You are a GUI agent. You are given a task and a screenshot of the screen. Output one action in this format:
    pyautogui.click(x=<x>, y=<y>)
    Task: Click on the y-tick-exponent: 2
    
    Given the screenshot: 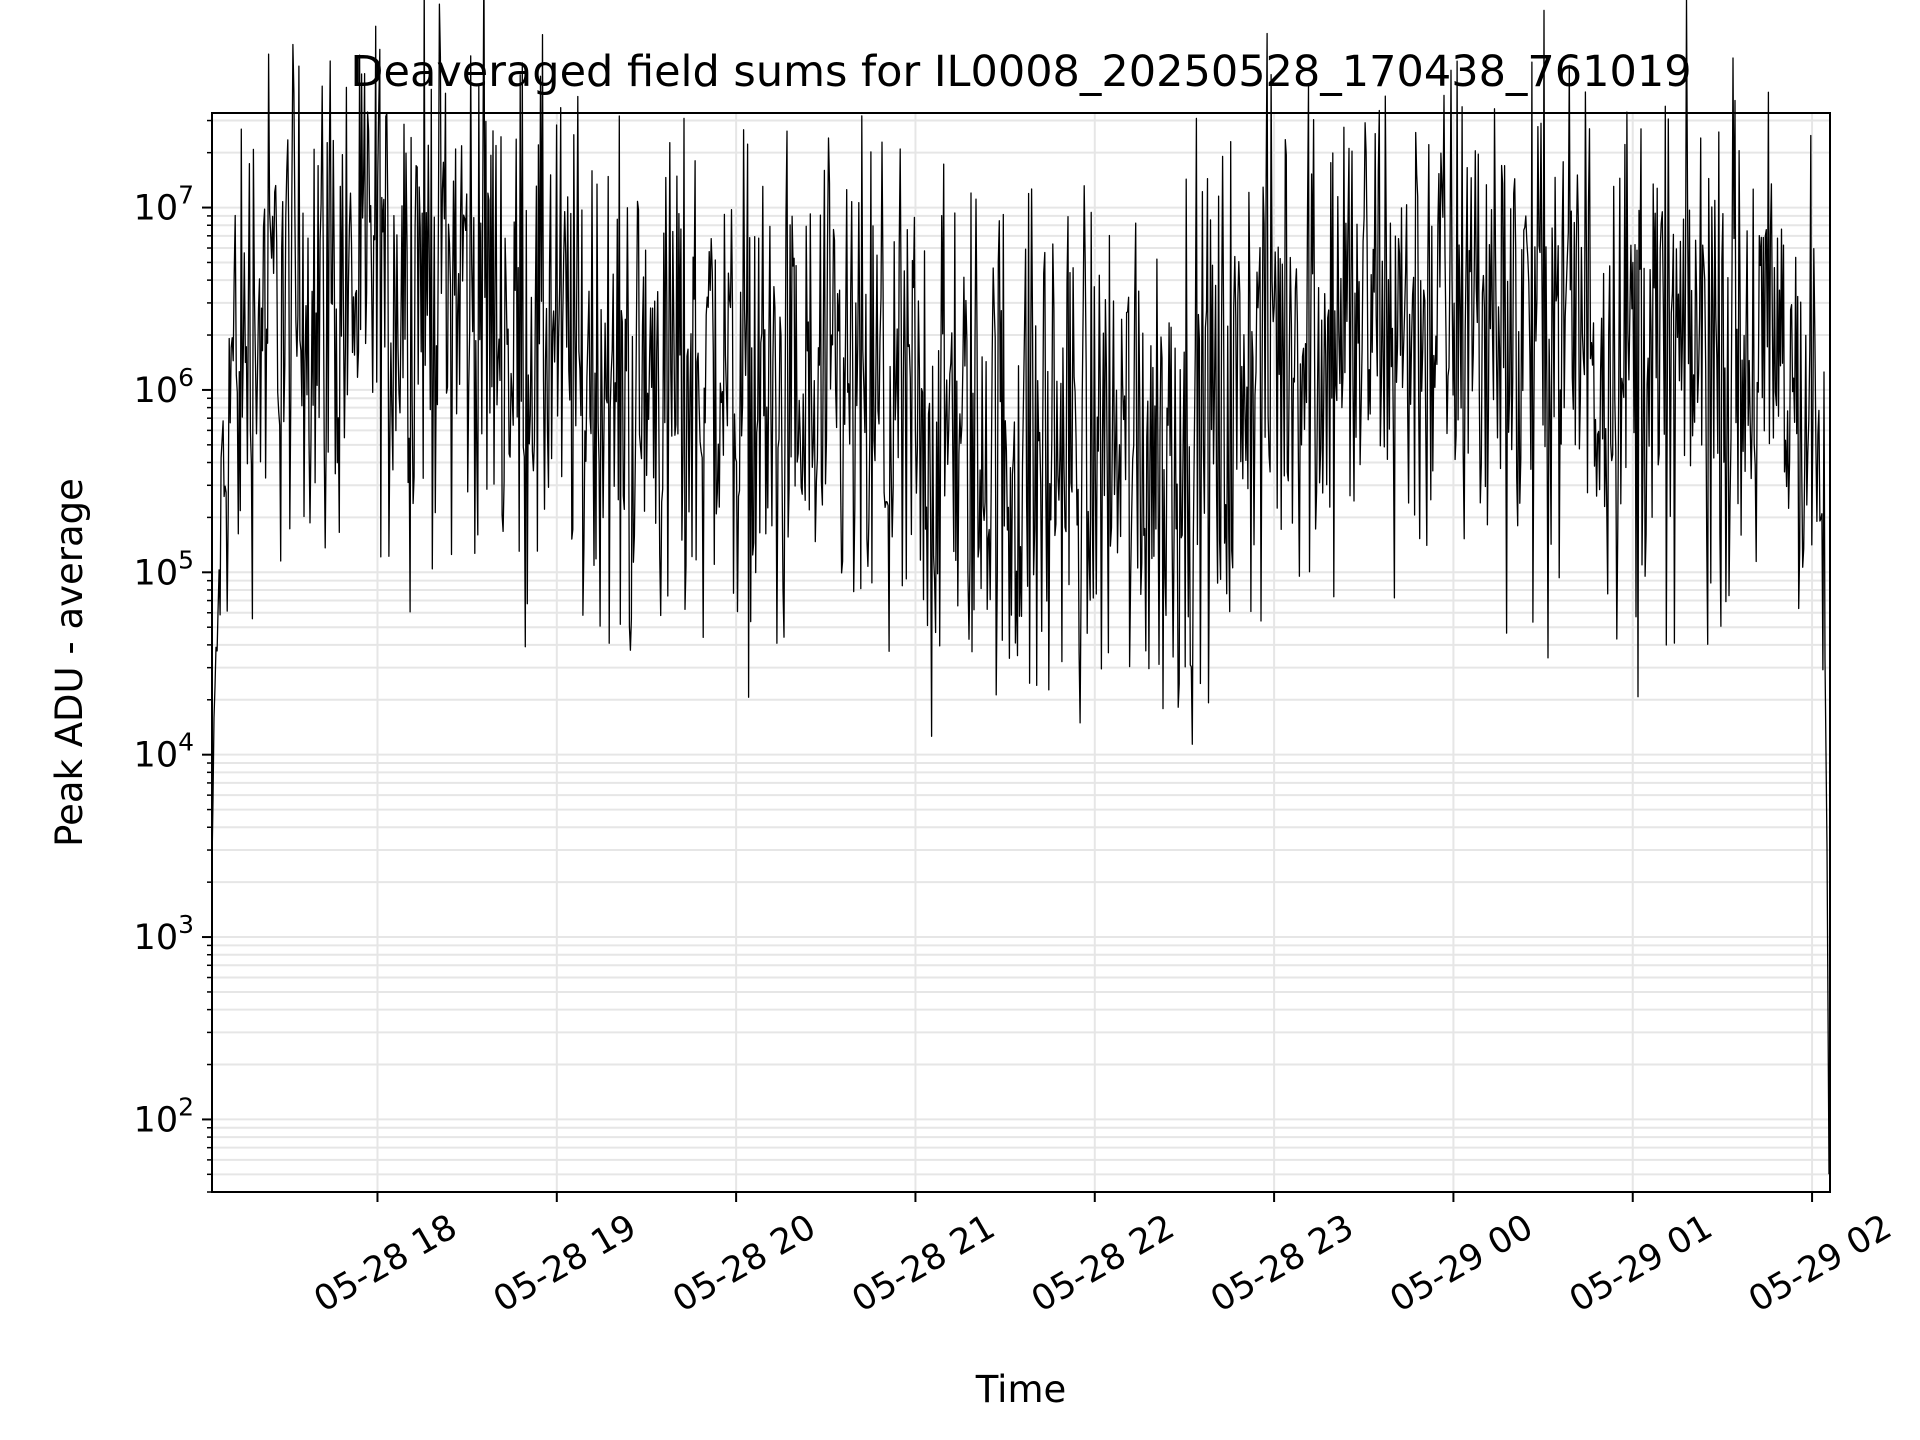 What is the action you would take?
    pyautogui.click(x=186, y=1106)
    